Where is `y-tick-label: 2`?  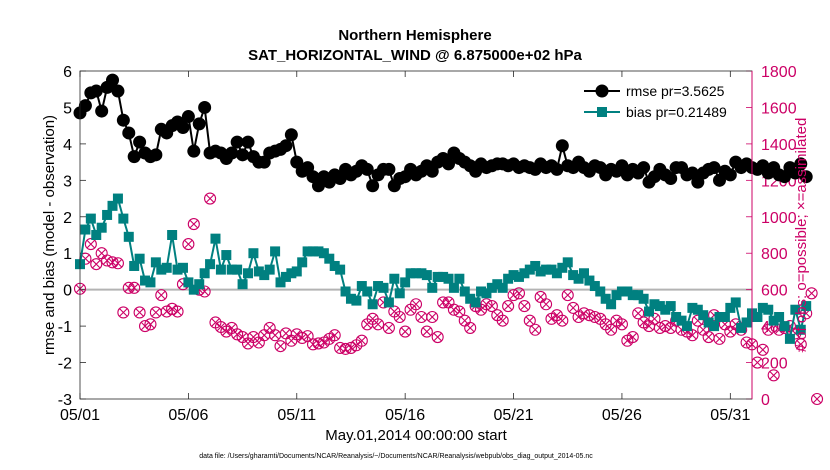
y-tick-label: 2 is located at coordinates (67, 218).